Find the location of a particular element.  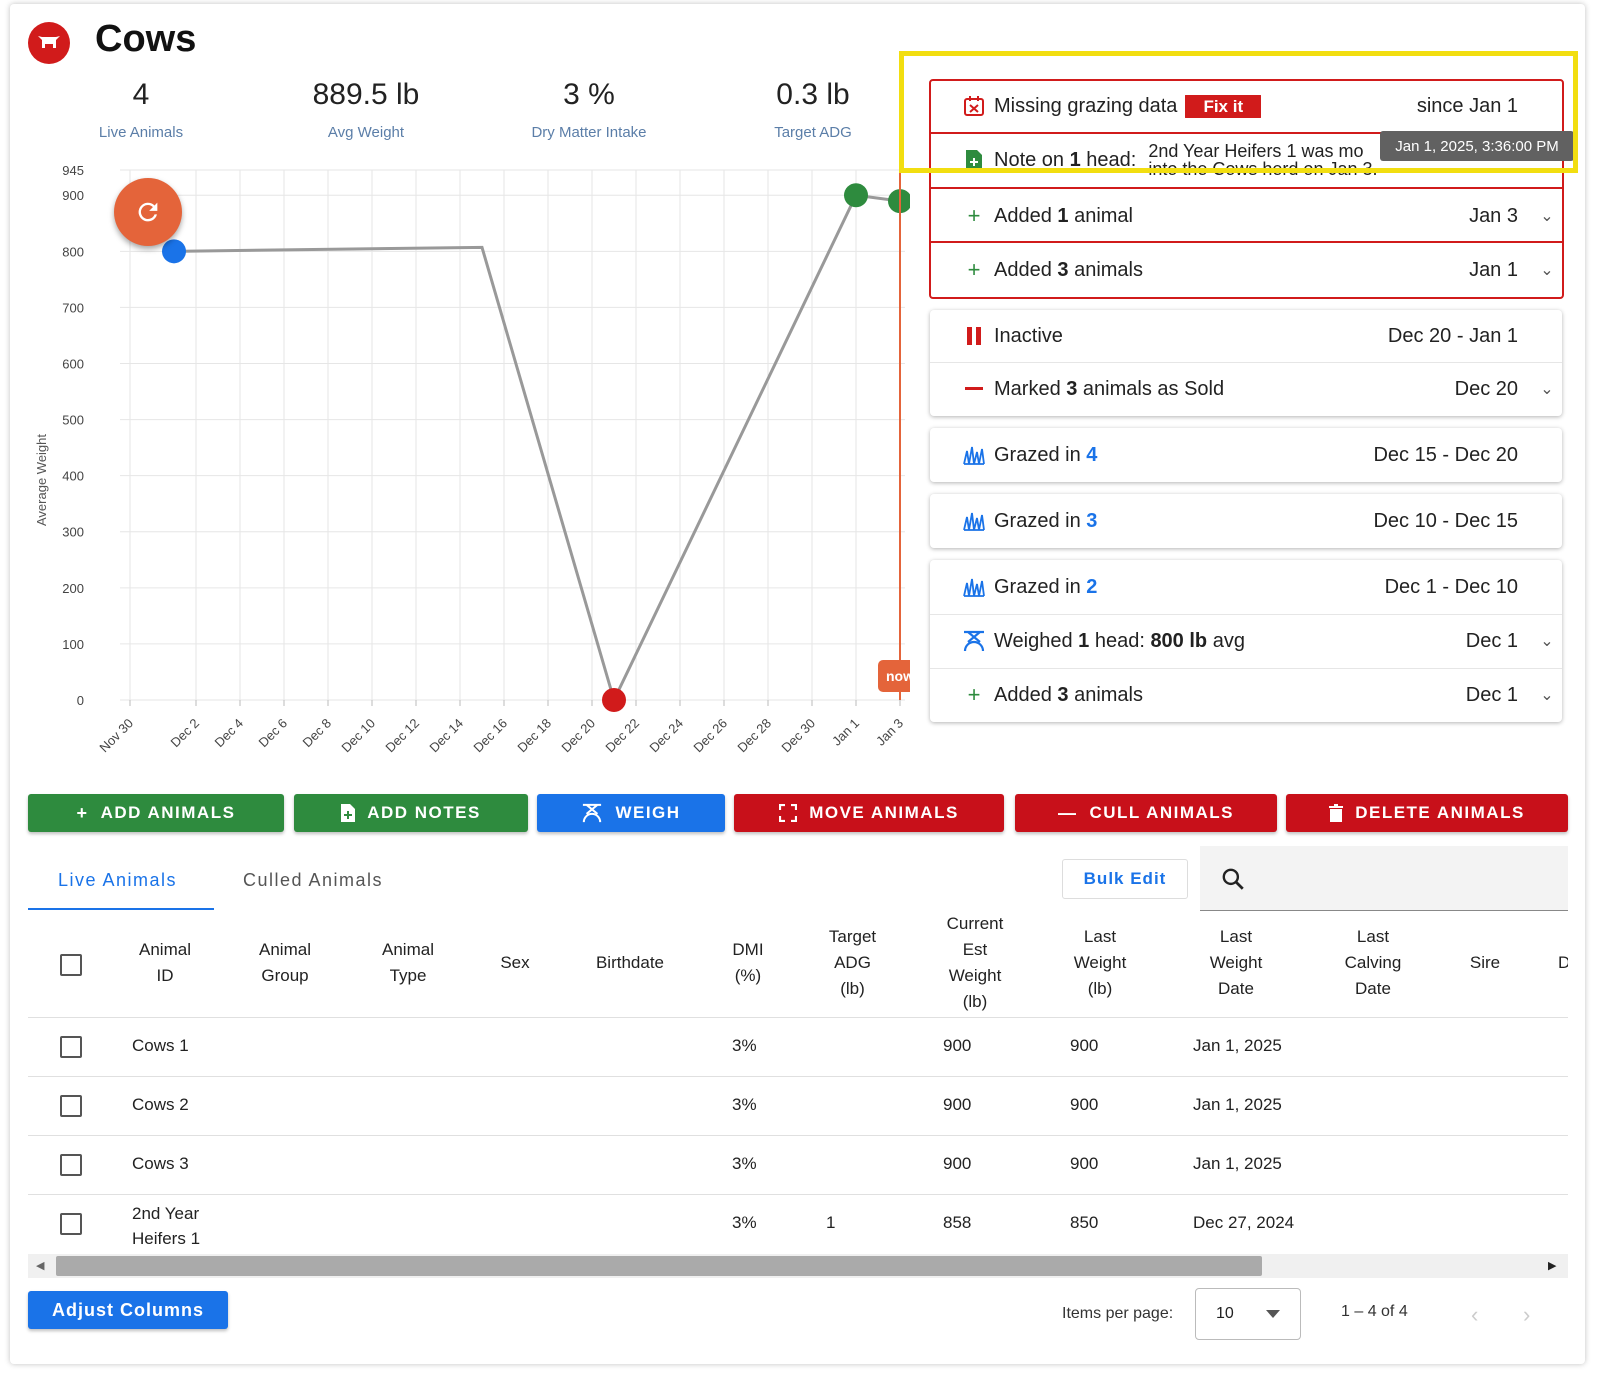

y-tick-label: 700 is located at coordinates (73, 307).